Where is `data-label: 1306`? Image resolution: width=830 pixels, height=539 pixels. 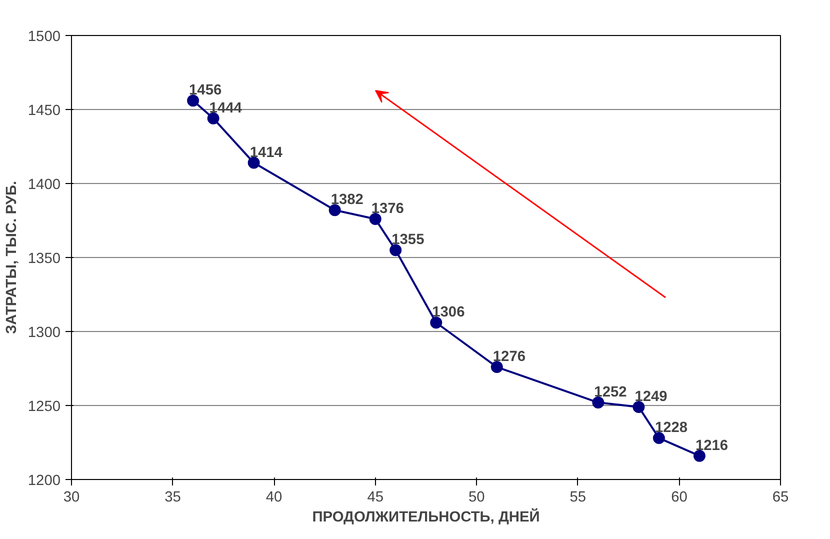 data-label: 1306 is located at coordinates (448, 312).